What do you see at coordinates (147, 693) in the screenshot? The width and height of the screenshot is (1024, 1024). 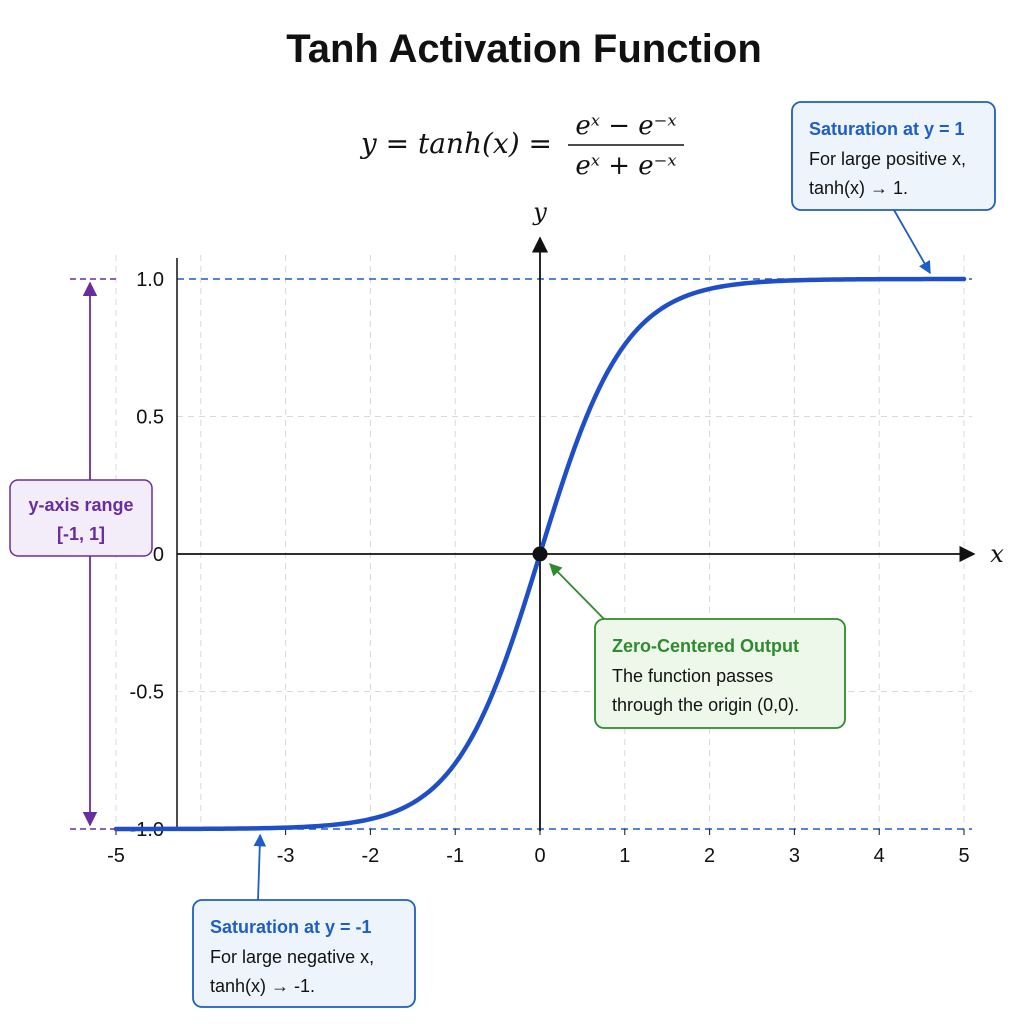 I see `y-tick-label: -0.5` at bounding box center [147, 693].